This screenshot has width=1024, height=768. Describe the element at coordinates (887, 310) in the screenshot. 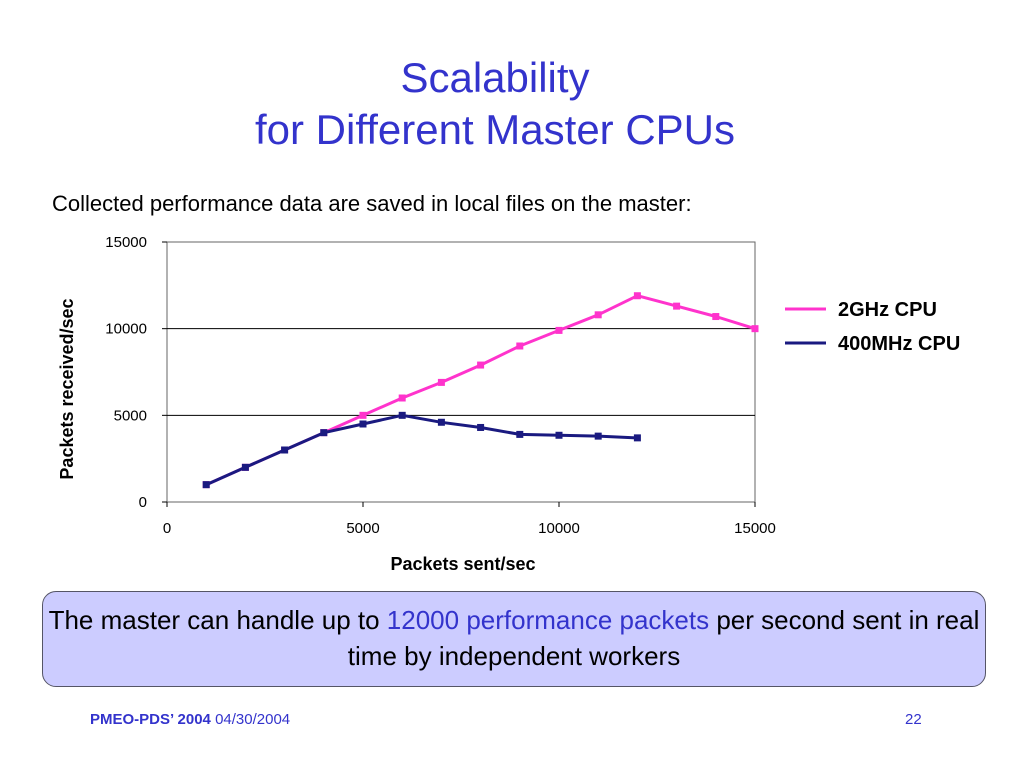

I see `legend-label-1: 2GHz CPU` at that location.